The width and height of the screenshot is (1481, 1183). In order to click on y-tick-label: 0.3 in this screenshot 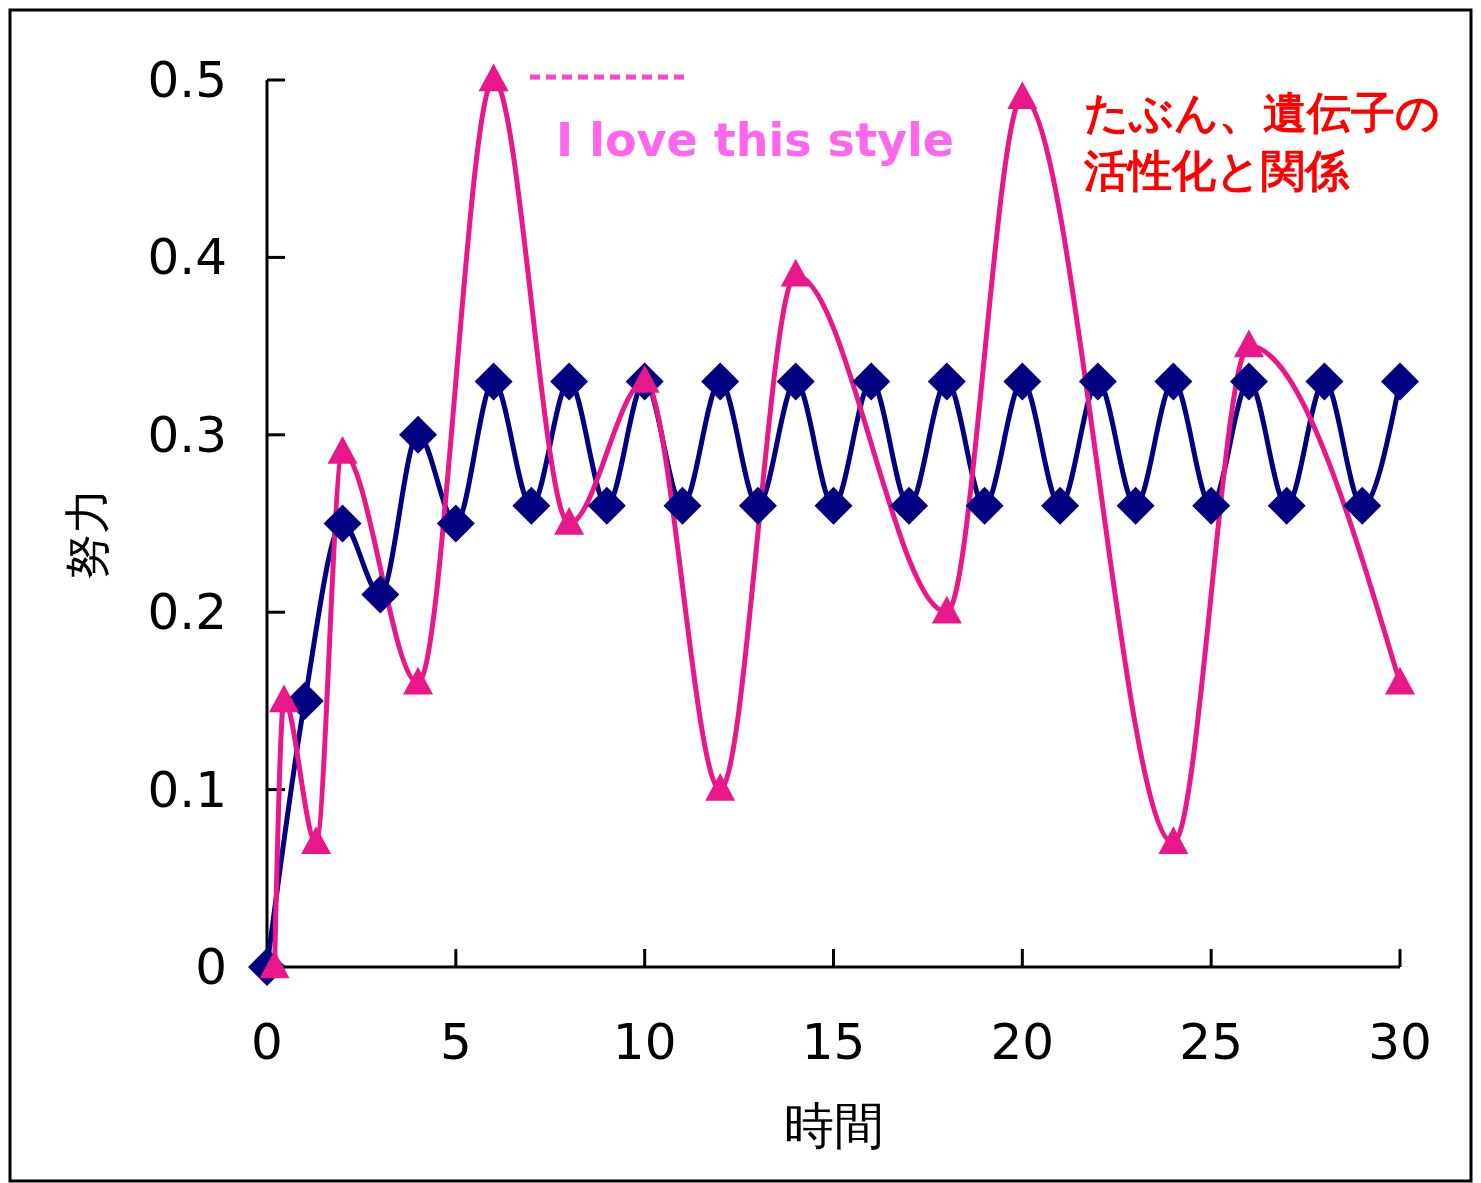, I will do `click(187, 434)`.